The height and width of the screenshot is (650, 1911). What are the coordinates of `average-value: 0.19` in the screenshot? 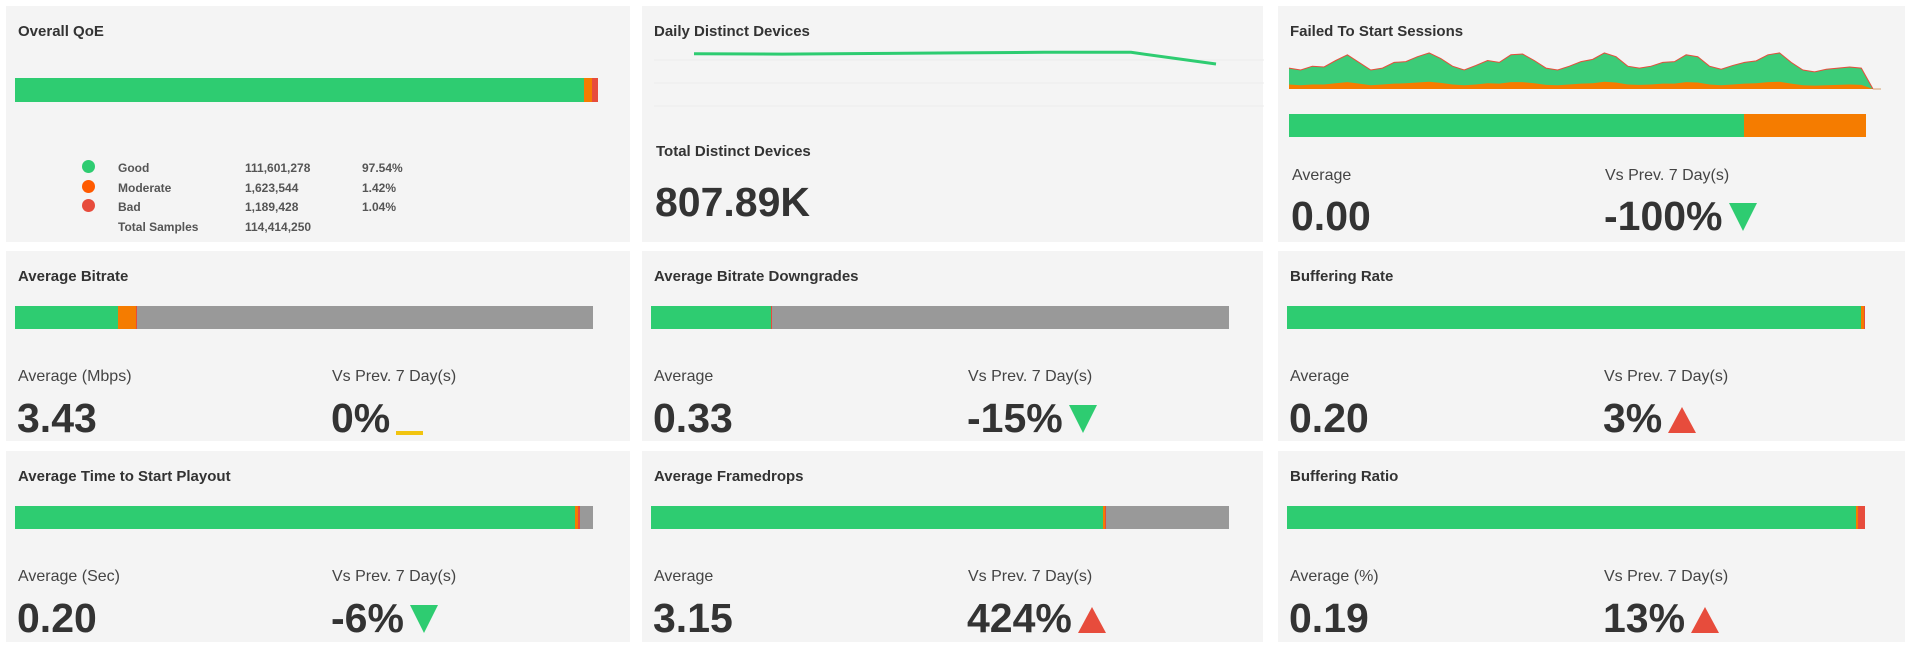 It's located at (1329, 618).